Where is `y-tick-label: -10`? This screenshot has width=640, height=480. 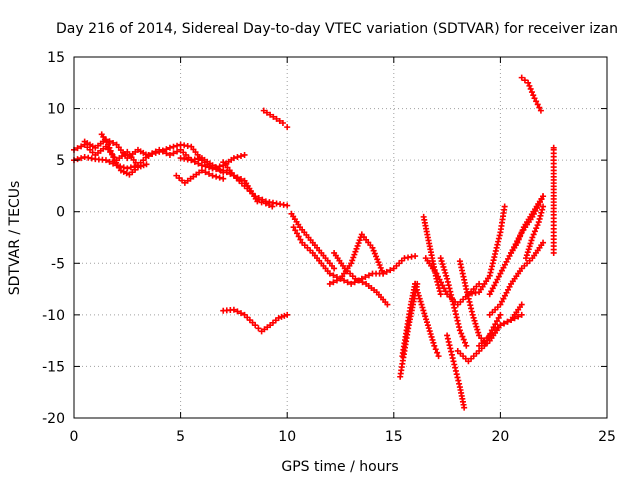 y-tick-label: -10 is located at coordinates (53, 316).